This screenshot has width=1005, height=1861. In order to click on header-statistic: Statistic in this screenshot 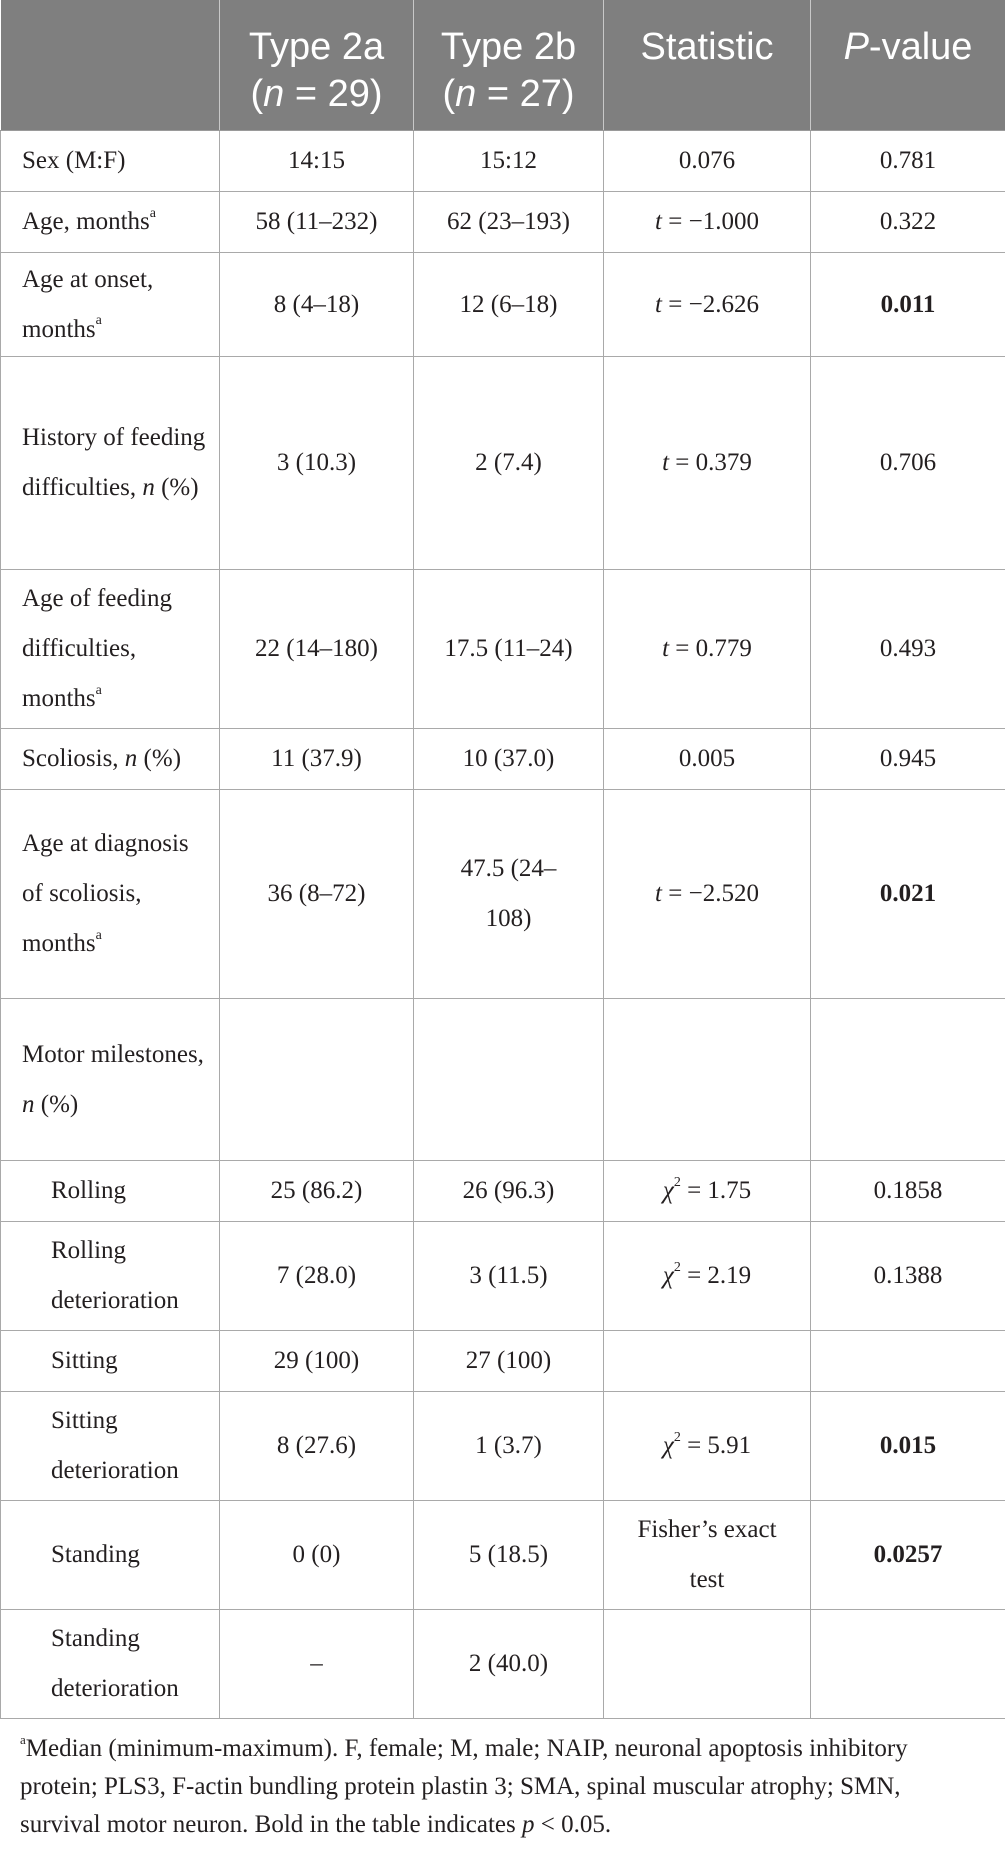, I will do `click(707, 65)`.